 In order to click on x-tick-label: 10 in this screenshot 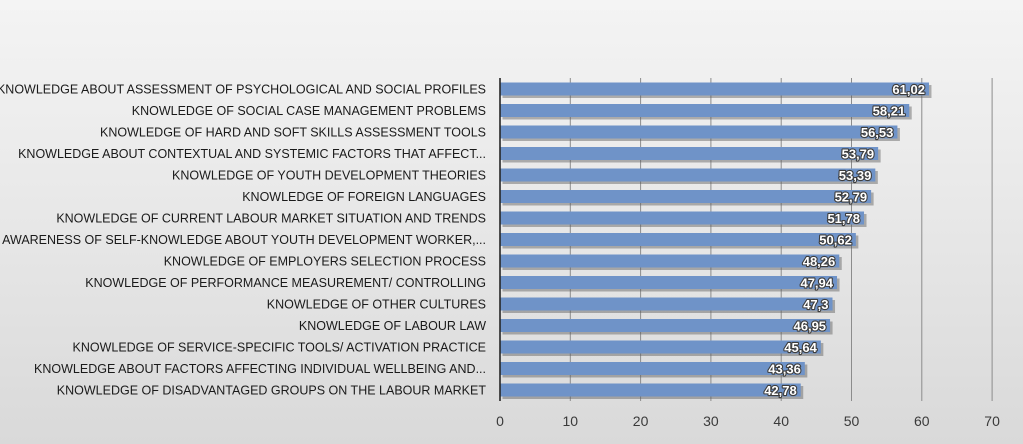, I will do `click(571, 421)`.